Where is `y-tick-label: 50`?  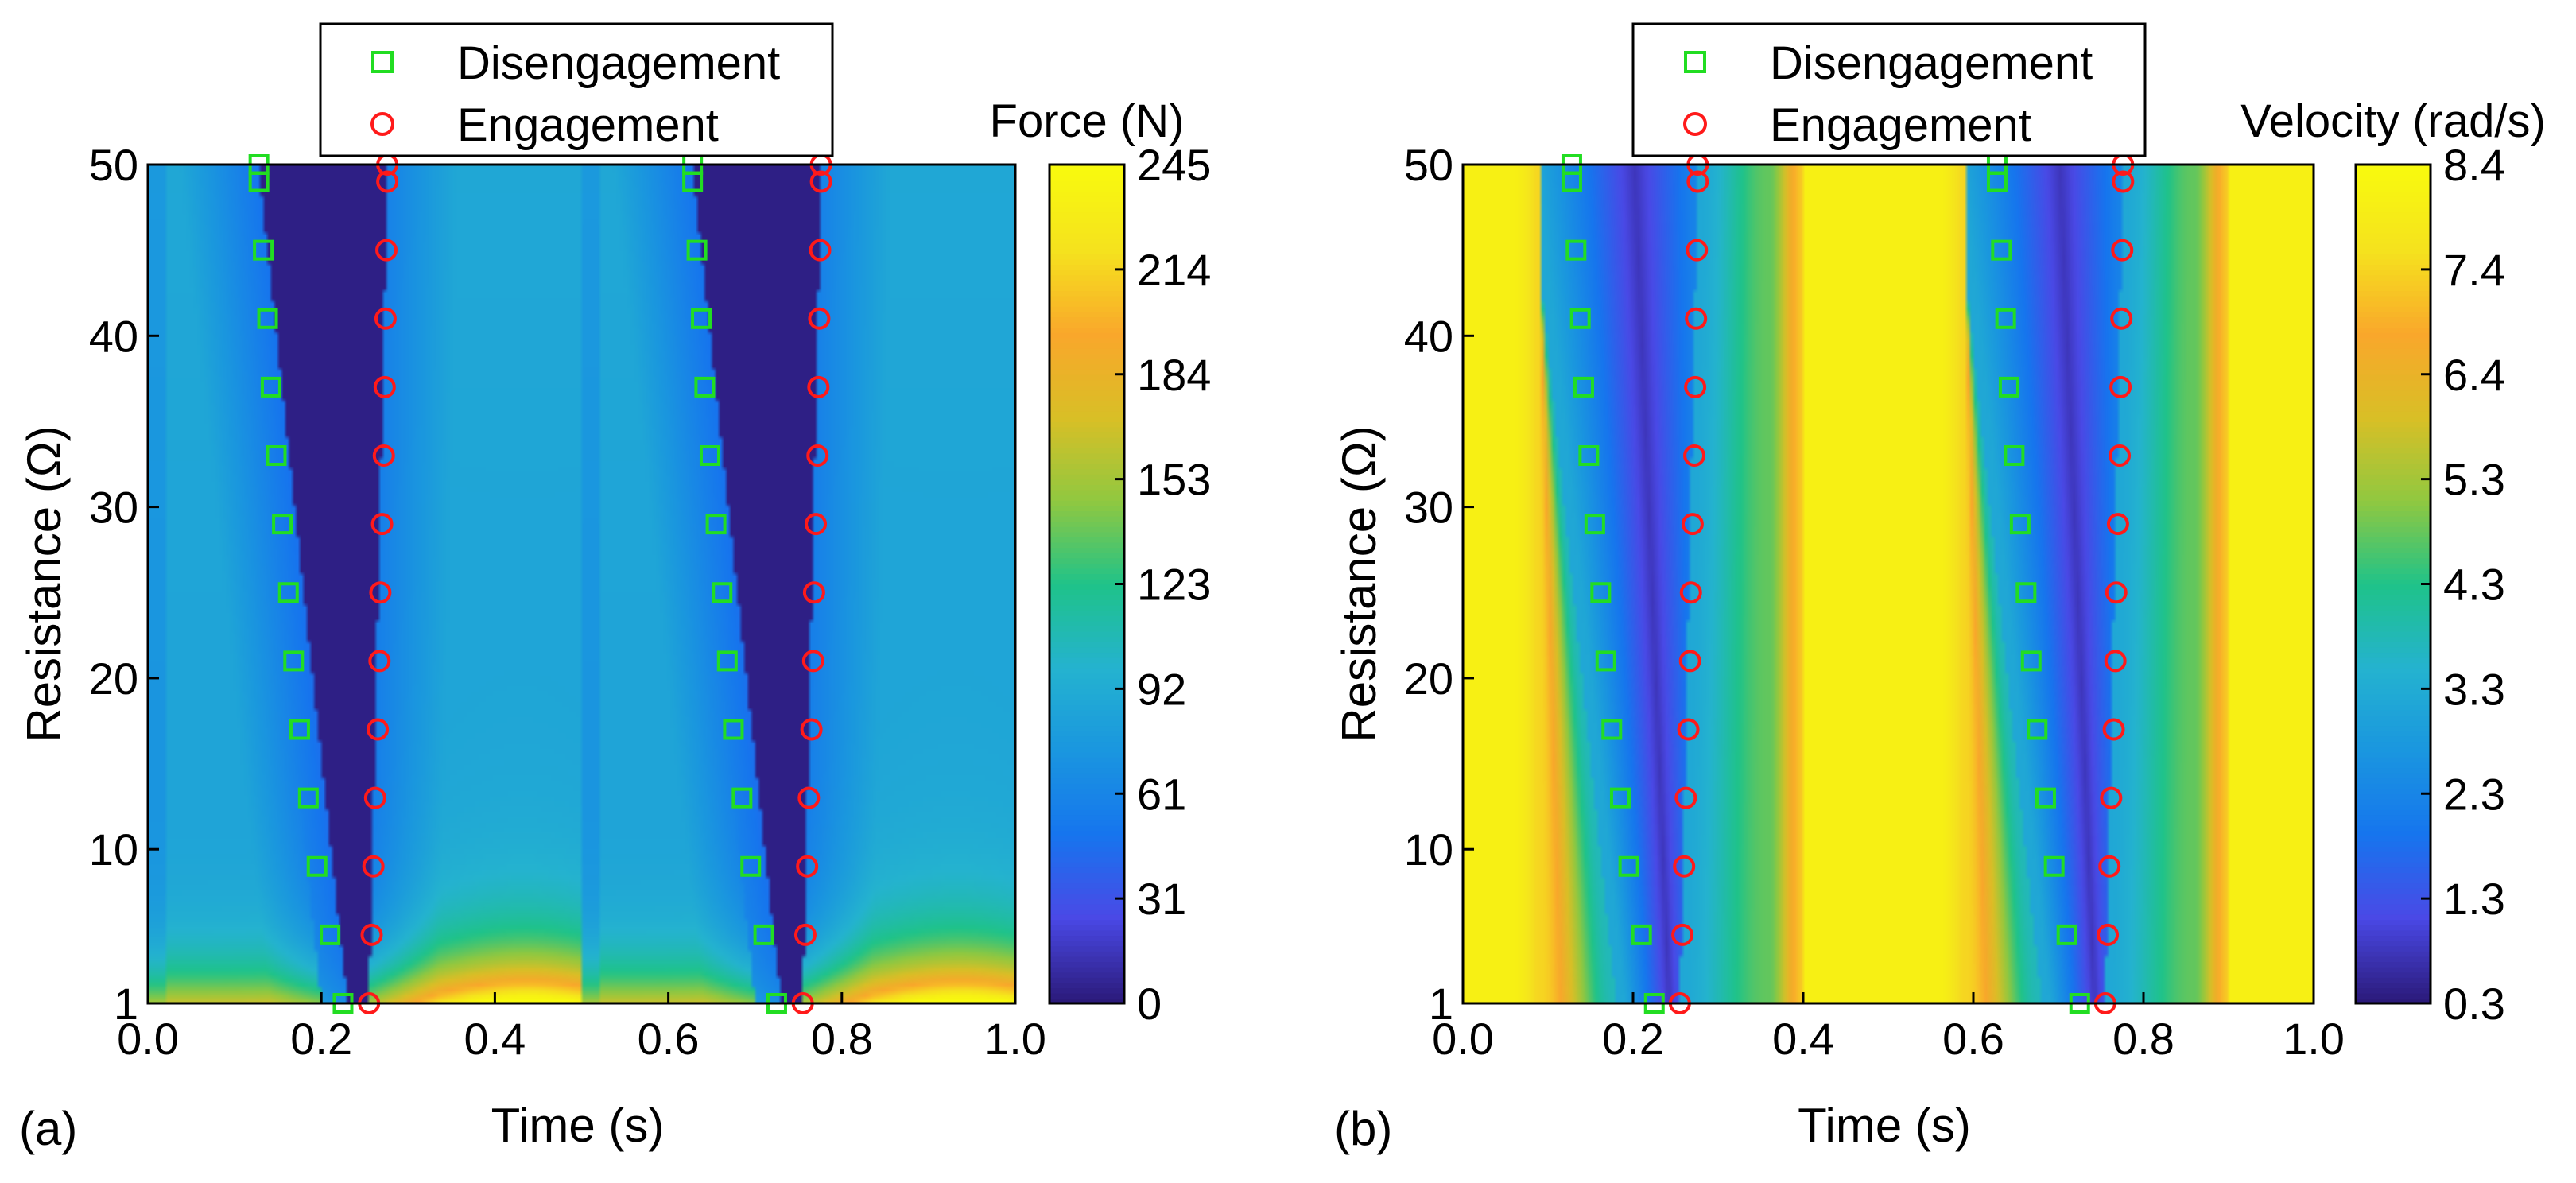 y-tick-label: 50 is located at coordinates (114, 165).